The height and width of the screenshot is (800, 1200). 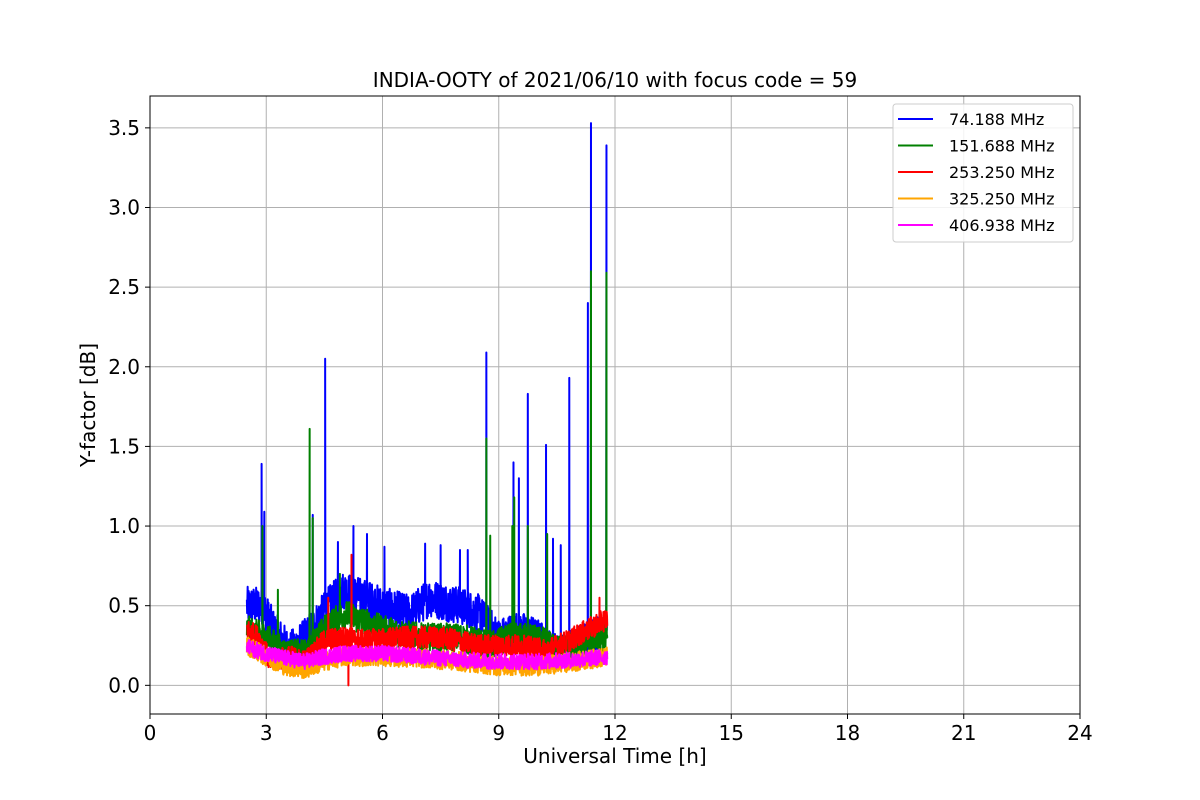 I want to click on y-tick-label: 0.5, so click(x=124, y=606).